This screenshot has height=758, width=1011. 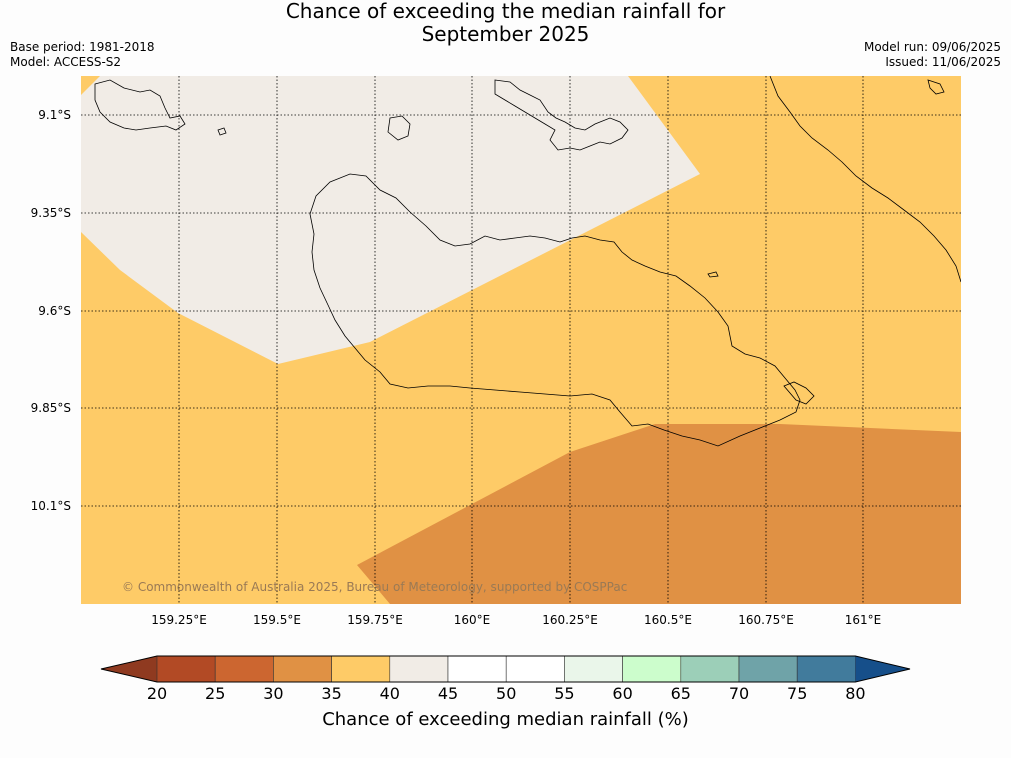 I want to click on meta-right: Model run: 09/06/2025 Issued: 11/06/2025, so click(x=932, y=55).